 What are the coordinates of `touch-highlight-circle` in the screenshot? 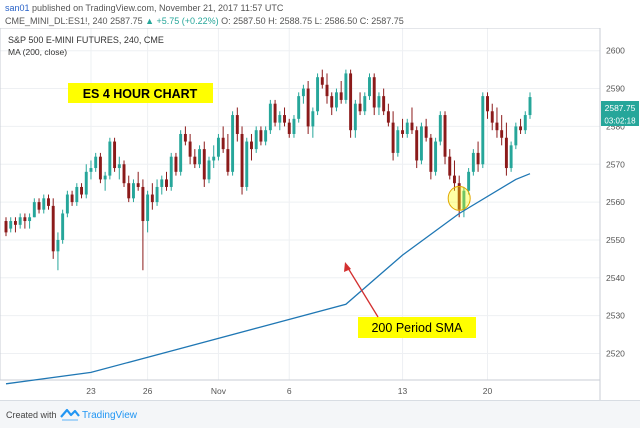 It's located at (459, 198).